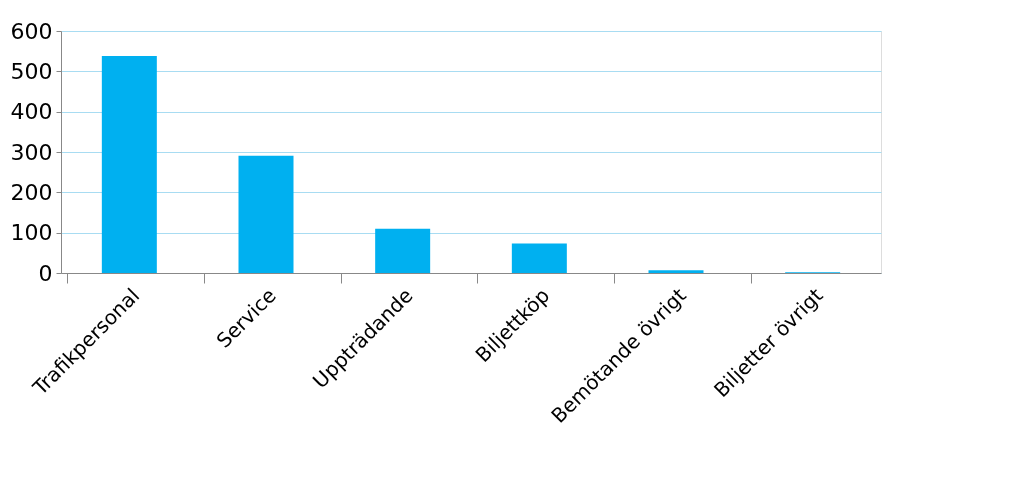  What do you see at coordinates (31, 31) in the screenshot?
I see `y-tick-label: 600` at bounding box center [31, 31].